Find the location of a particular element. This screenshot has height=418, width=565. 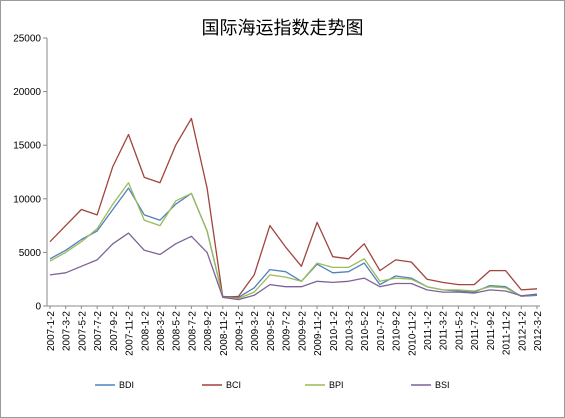

x-tick-label: 2007-5-2 is located at coordinates (82, 331).